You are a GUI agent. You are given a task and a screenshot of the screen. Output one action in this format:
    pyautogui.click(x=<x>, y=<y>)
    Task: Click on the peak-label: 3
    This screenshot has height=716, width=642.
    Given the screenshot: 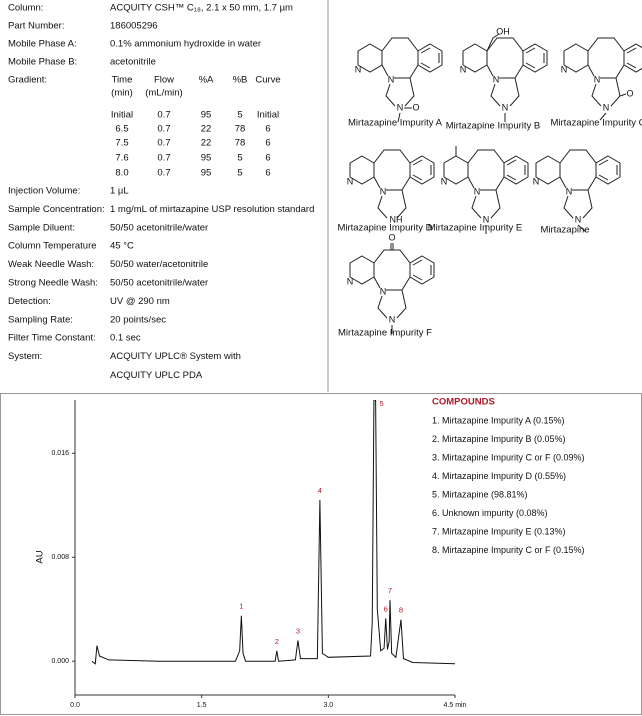 What is the action you would take?
    pyautogui.click(x=298, y=630)
    